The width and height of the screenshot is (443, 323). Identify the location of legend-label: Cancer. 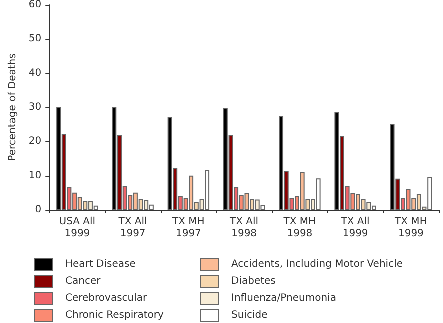
(84, 281).